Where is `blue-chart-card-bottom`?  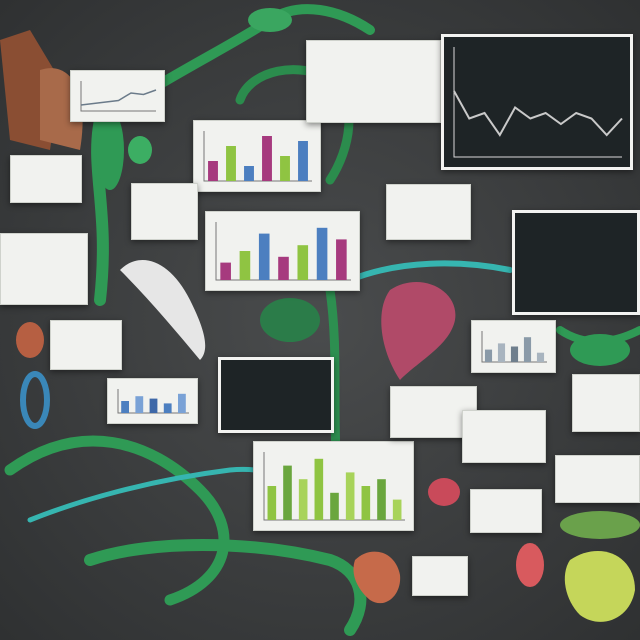
blue-chart-card-bottom is located at coordinates (506, 511).